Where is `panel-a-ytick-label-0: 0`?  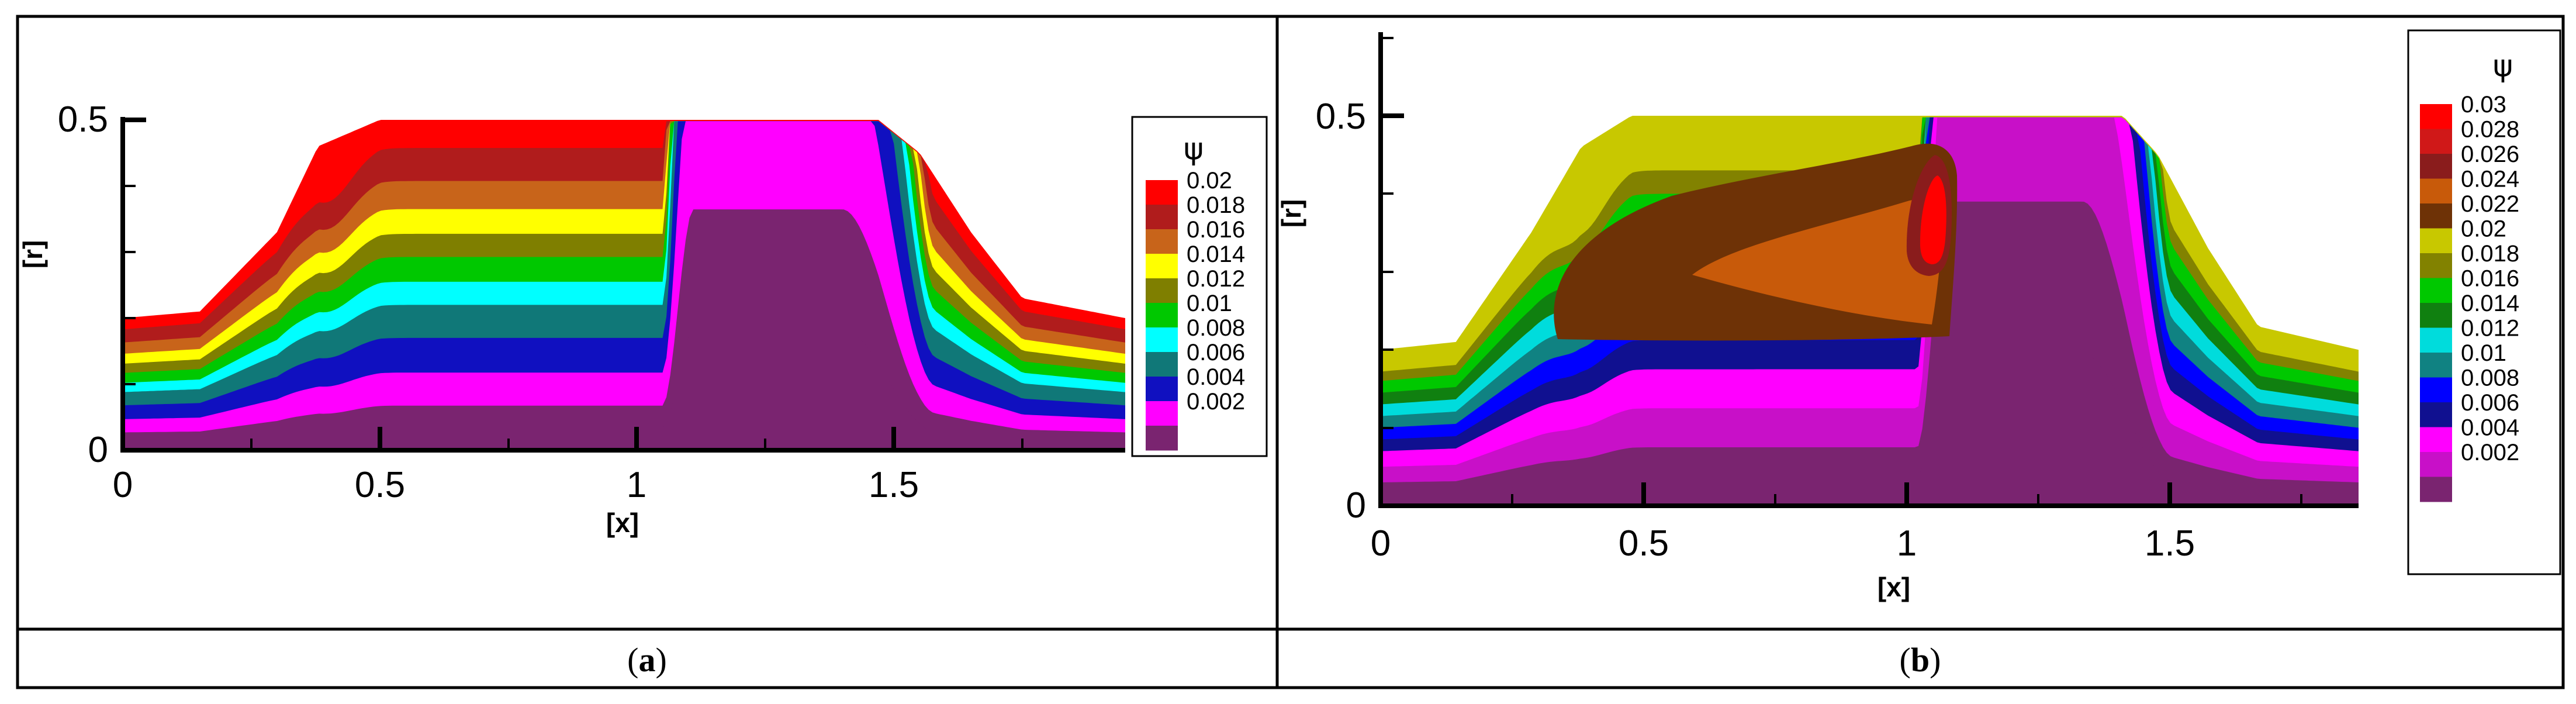
panel-a-ytick-label-0: 0 is located at coordinates (98, 450).